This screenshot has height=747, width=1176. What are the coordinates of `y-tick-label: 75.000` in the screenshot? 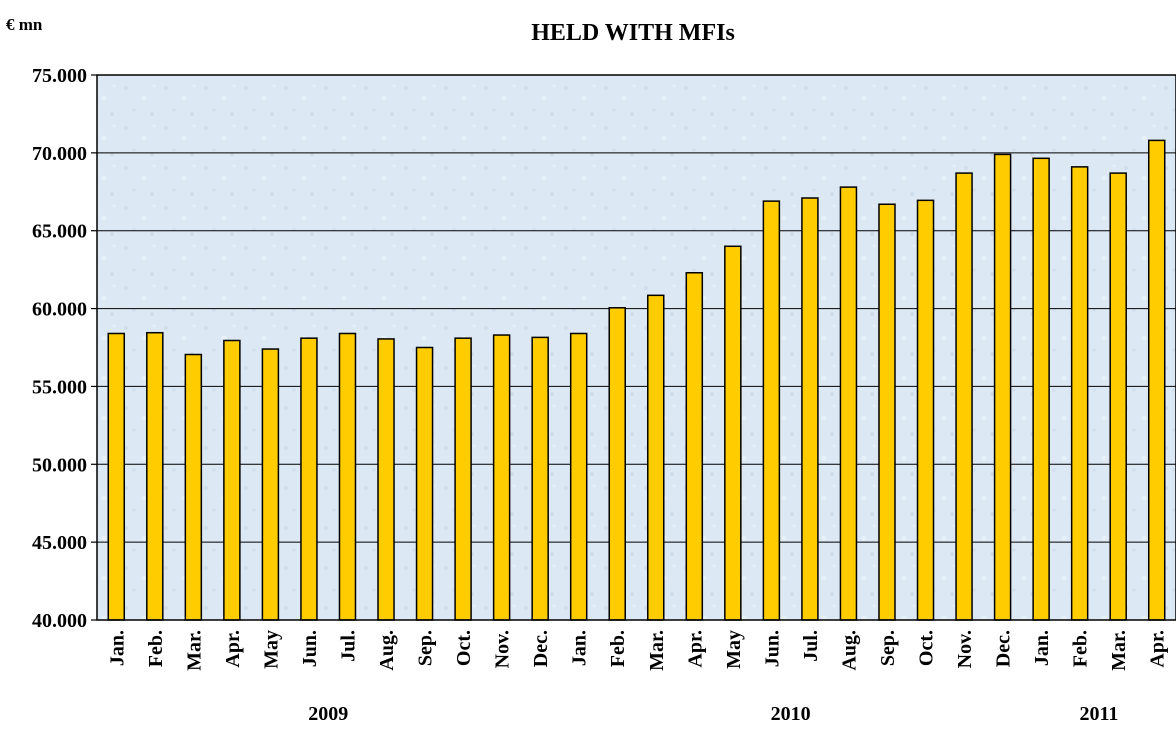 It's located at (59, 76).